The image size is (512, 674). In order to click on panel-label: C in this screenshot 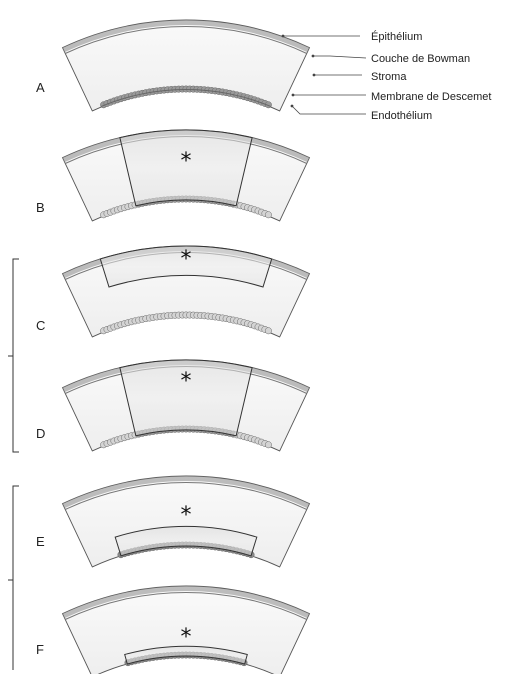, I will do `click(40, 325)`.